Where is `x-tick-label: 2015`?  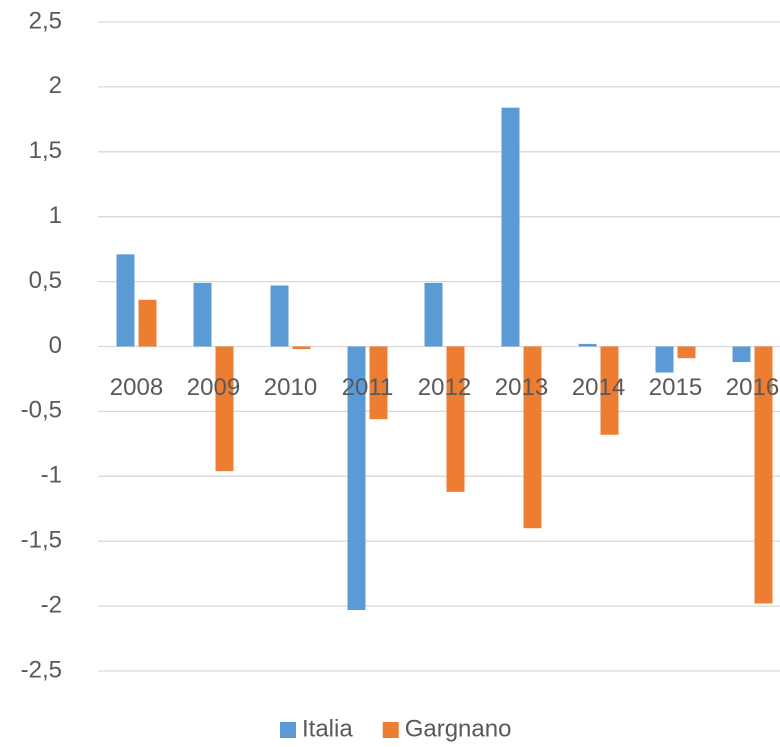
x-tick-label: 2015 is located at coordinates (675, 387).